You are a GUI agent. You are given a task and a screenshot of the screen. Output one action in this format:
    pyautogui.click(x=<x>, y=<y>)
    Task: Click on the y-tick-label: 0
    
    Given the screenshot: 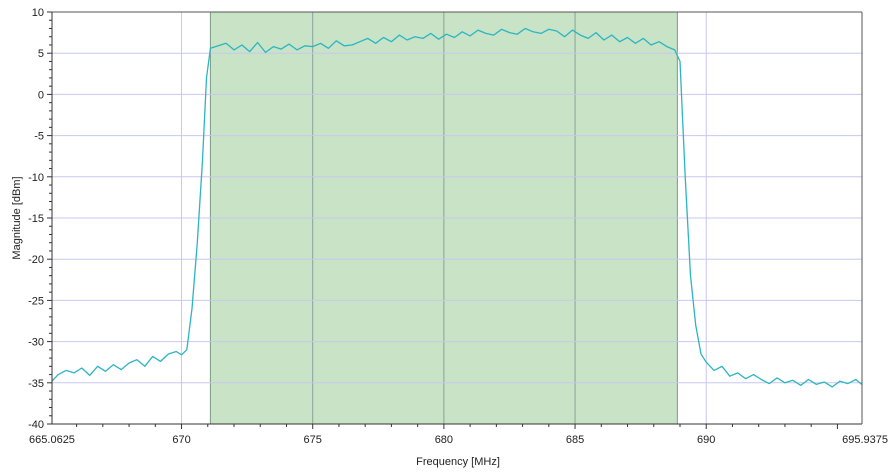 What is the action you would take?
    pyautogui.click(x=41, y=95)
    